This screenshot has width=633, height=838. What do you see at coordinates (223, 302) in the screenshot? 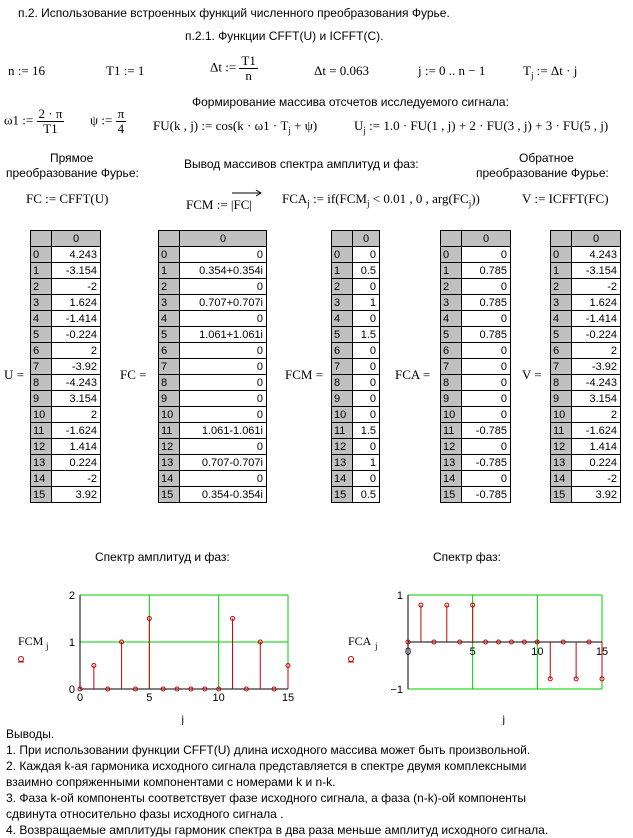
I see `matrix-cell: 0.707+0.707i` at bounding box center [223, 302].